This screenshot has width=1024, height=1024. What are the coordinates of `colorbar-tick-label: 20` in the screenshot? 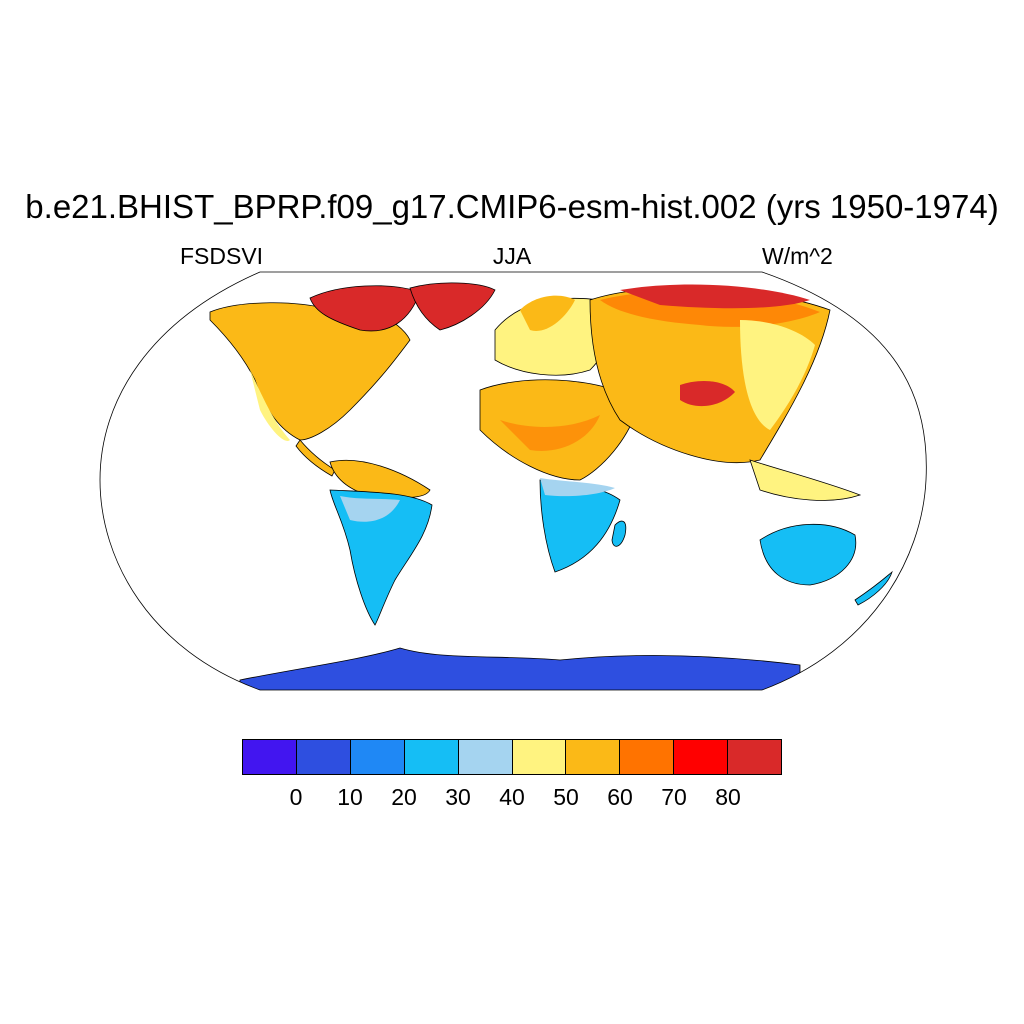 It's located at (404, 797).